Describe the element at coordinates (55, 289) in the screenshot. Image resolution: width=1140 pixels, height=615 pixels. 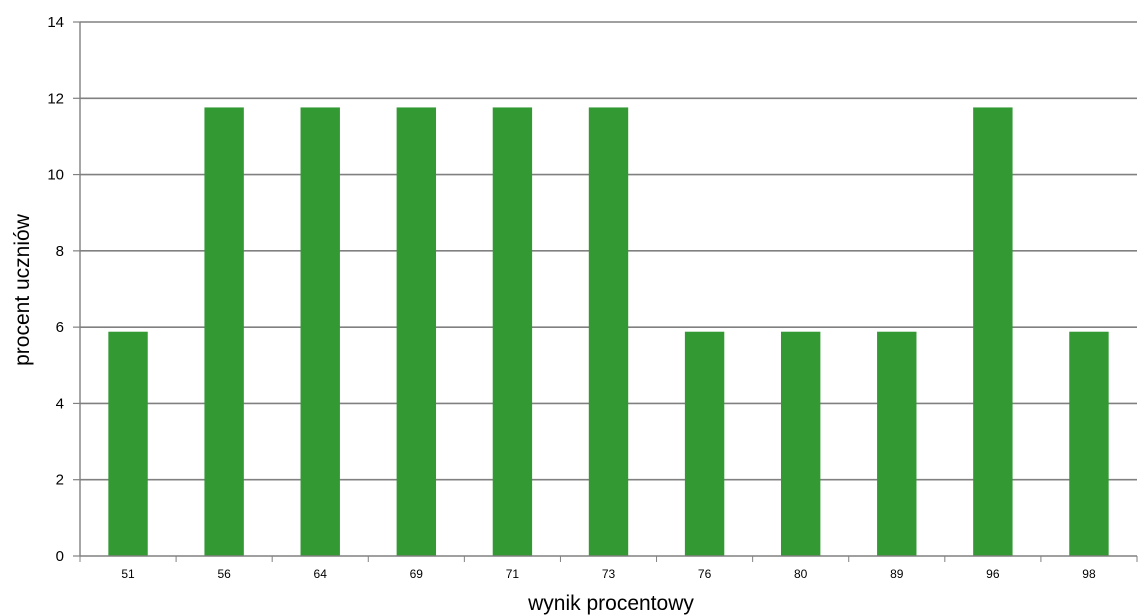
I see `y-tick-labels: 0 2 4 6 8 10 12 14` at that location.